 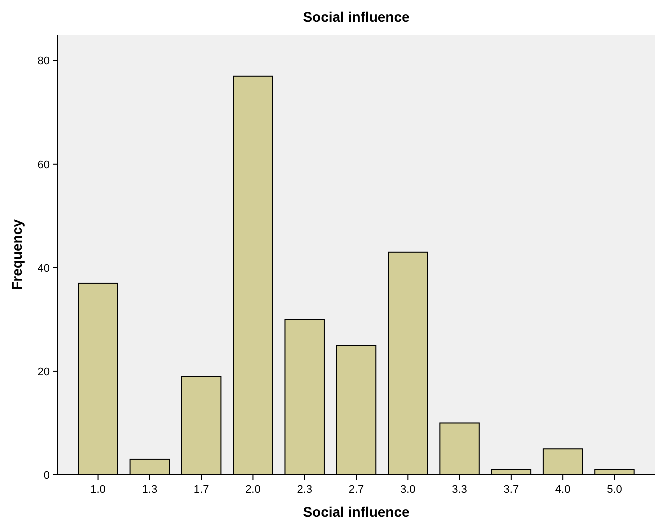 I want to click on x-tick-label: 1.3, so click(x=150, y=490).